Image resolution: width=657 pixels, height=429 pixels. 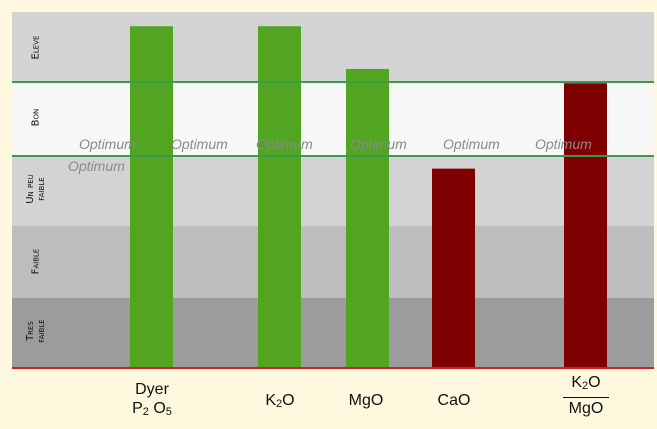 What do you see at coordinates (471, 144) in the screenshot?
I see `optimum-label-6: Optimum` at bounding box center [471, 144].